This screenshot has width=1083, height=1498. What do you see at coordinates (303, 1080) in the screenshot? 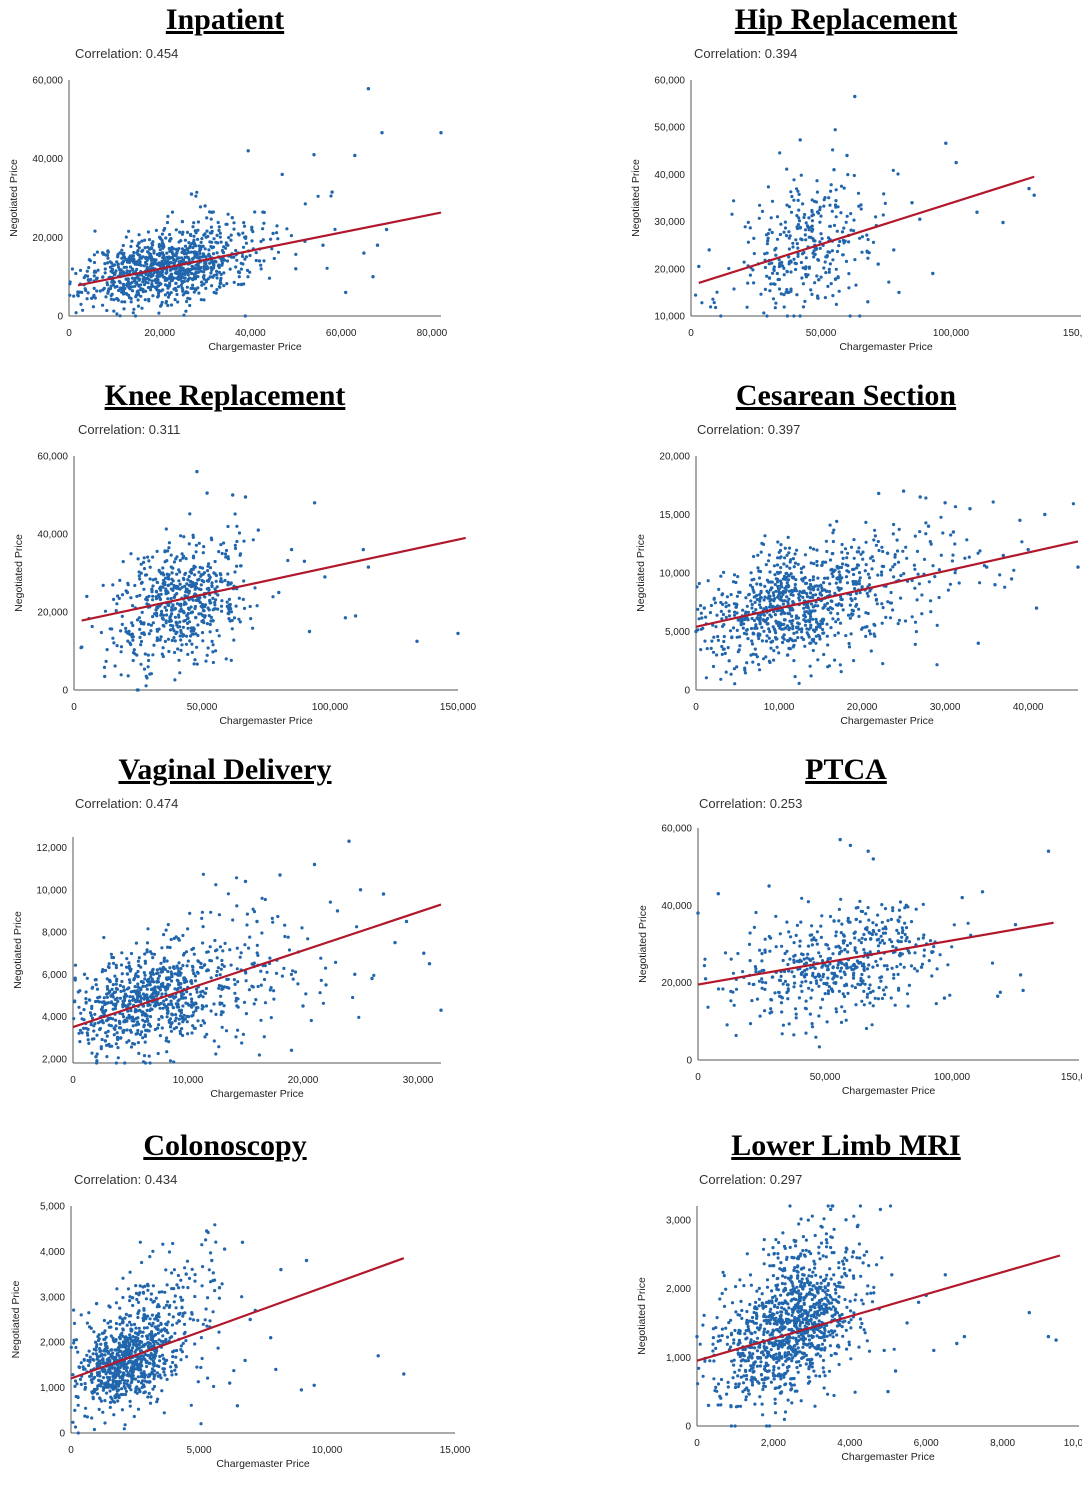
I see `x-tick-label: 20,000` at bounding box center [303, 1080].